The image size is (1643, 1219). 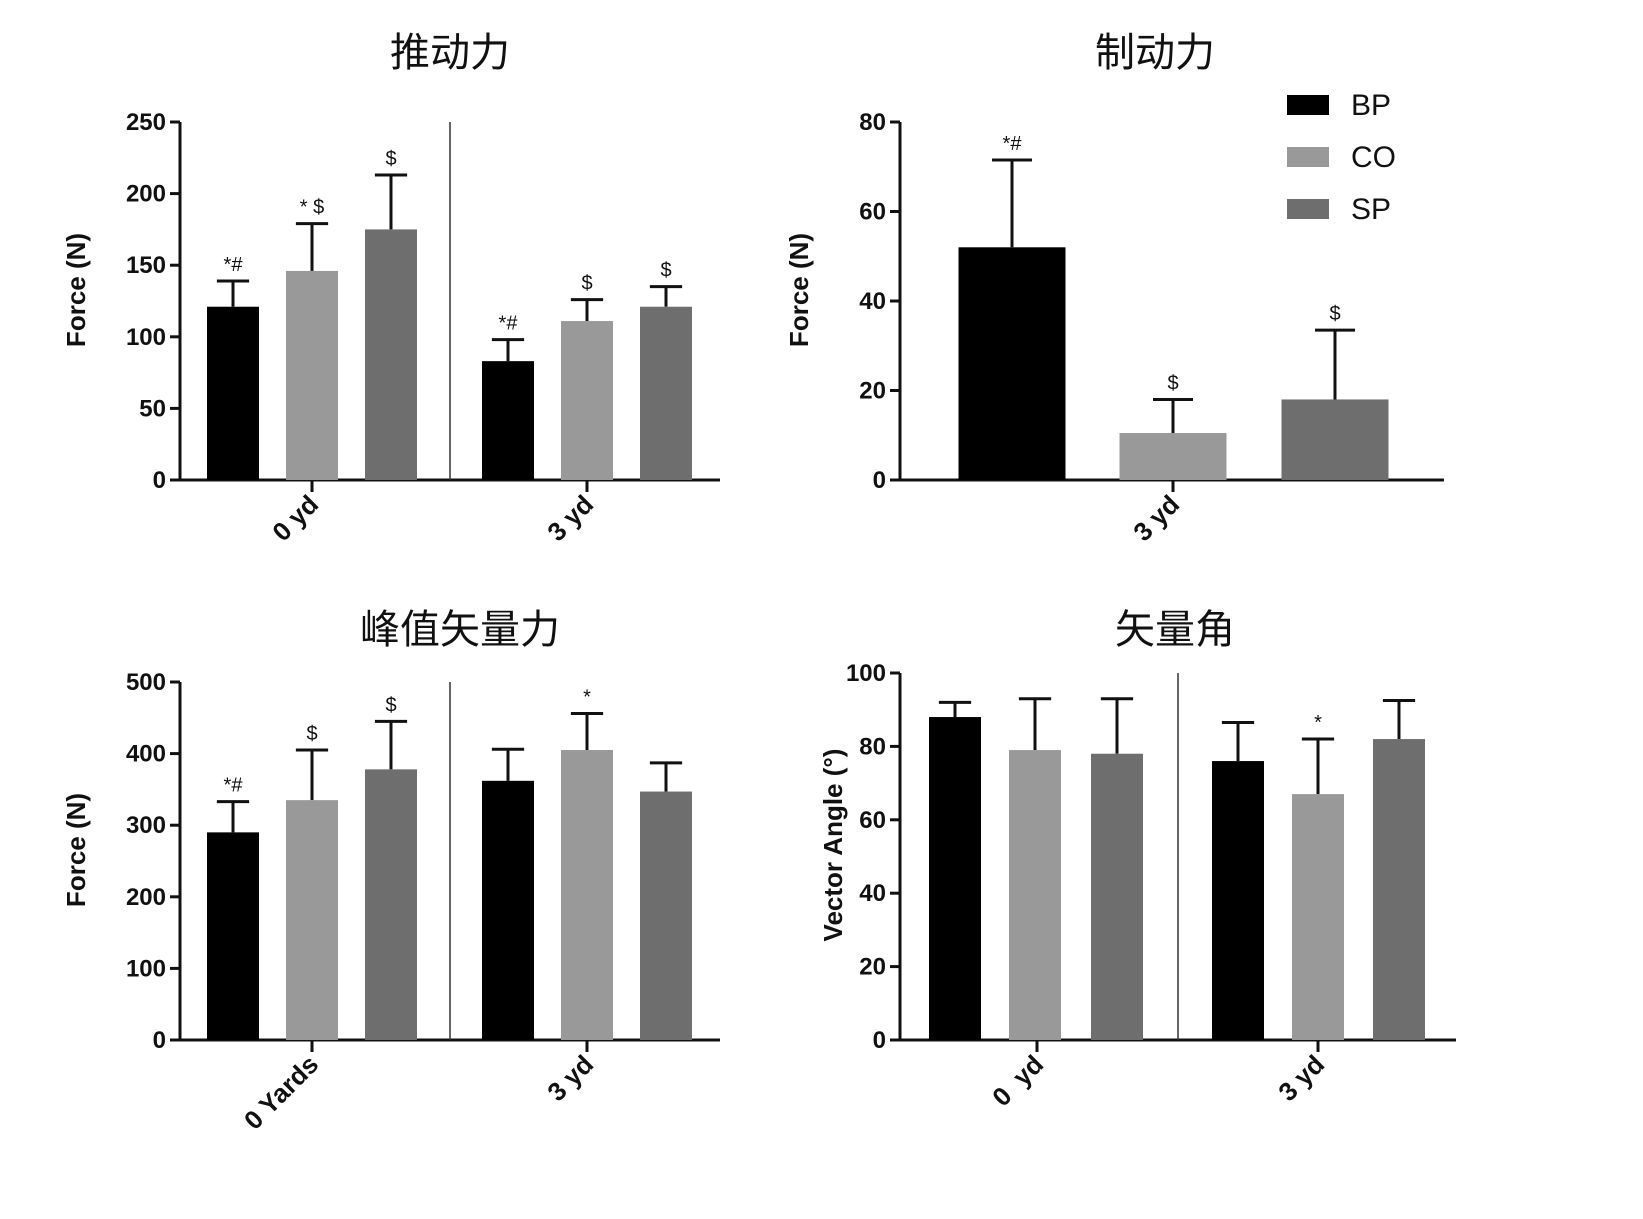 I want to click on y-axis-label: Vector Angle (°), so click(x=833, y=845).